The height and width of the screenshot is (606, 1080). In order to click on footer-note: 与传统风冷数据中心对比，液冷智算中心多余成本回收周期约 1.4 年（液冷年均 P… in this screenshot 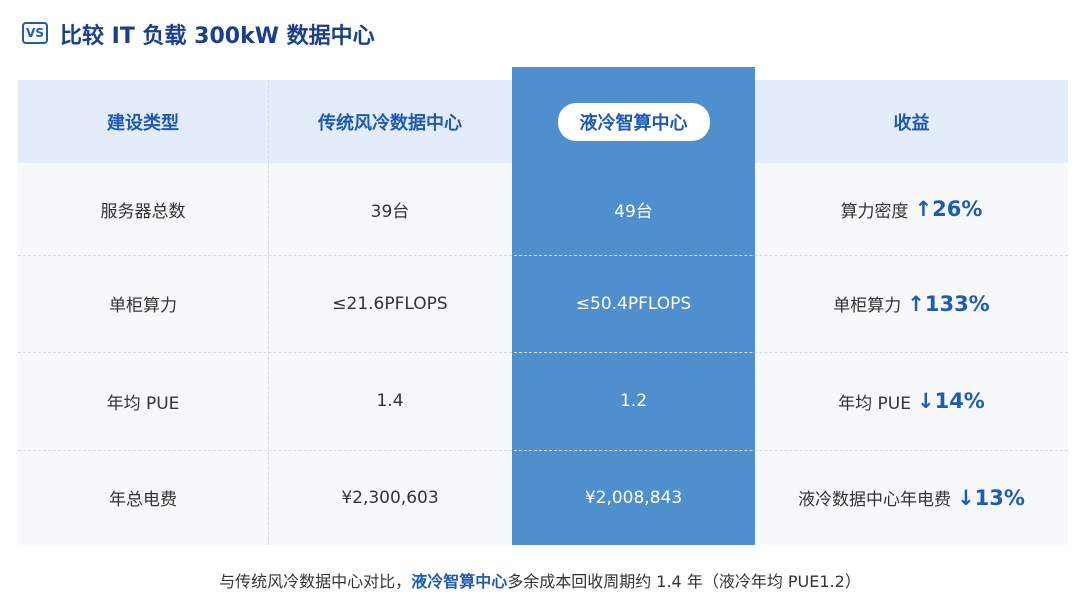, I will do `click(540, 580)`.